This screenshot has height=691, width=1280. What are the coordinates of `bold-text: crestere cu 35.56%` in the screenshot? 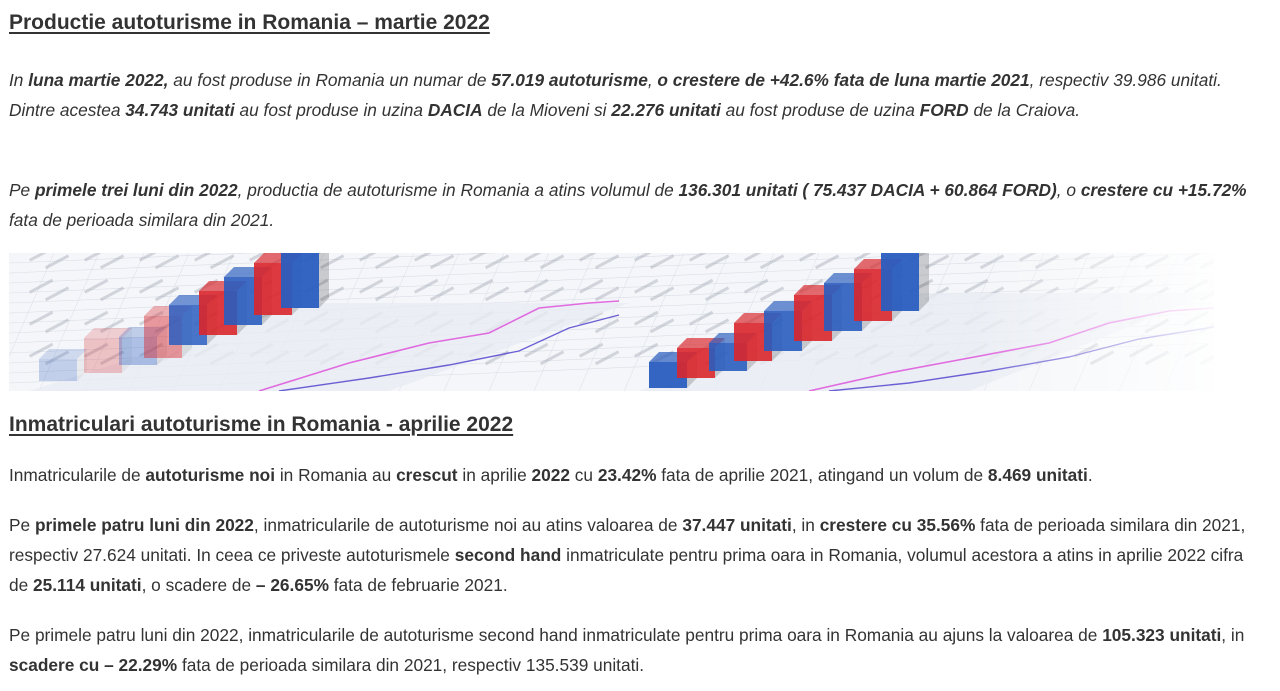 It's located at (897, 525).